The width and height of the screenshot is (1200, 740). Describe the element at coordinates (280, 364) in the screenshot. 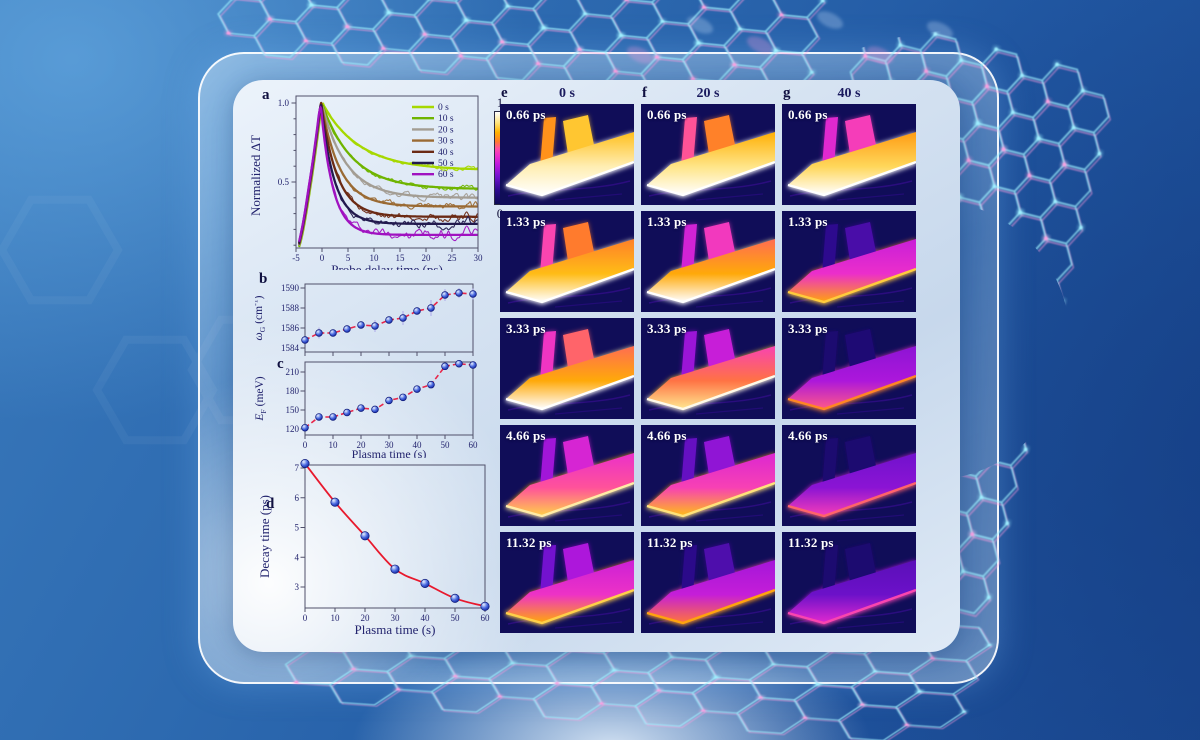

I see `panel-letter-c: c` at that location.